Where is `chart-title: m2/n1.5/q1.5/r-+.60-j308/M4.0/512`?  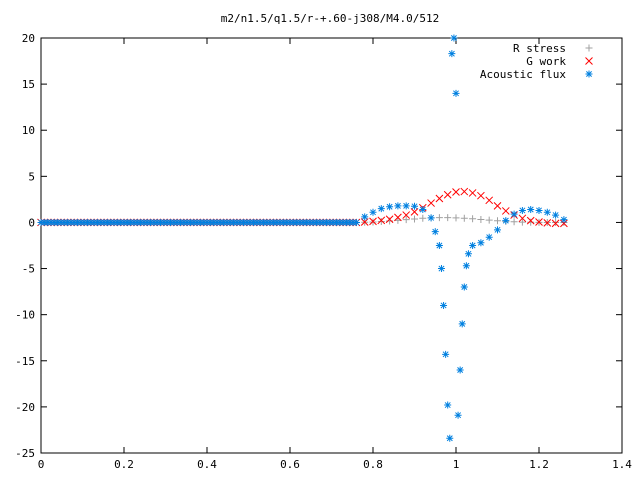 chart-title: m2/n1.5/q1.5/r-+.60-j308/M4.0/512 is located at coordinates (330, 18).